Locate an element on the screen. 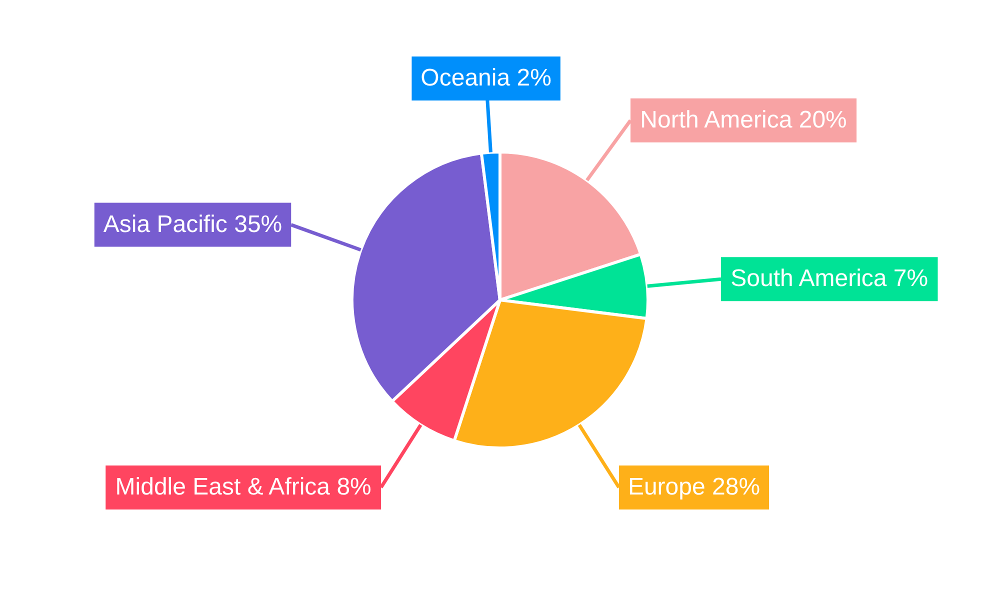 Image resolution: width=1000 pixels, height=600 pixels. slice-label: South America 7% is located at coordinates (829, 278).